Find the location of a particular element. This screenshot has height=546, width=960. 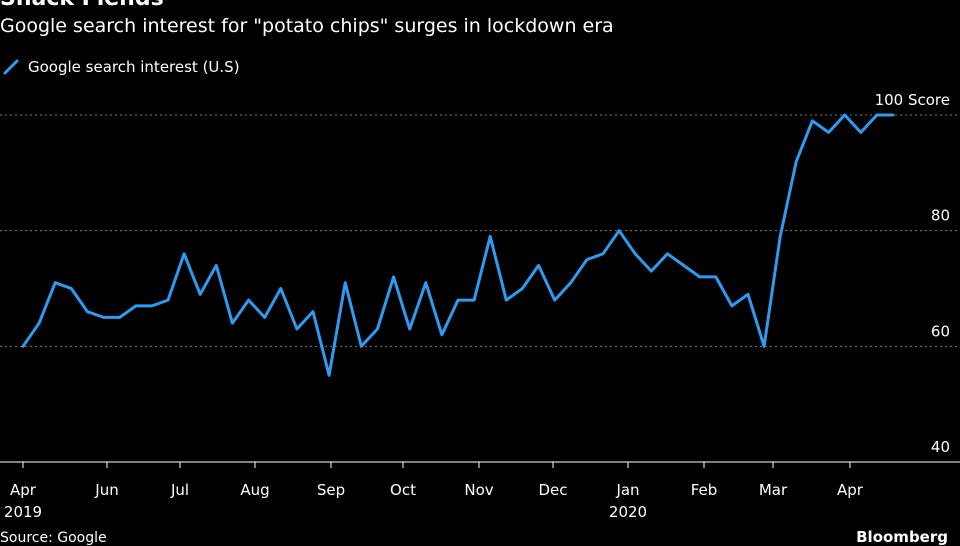

x-tick-label-1: Jun is located at coordinates (106, 490).